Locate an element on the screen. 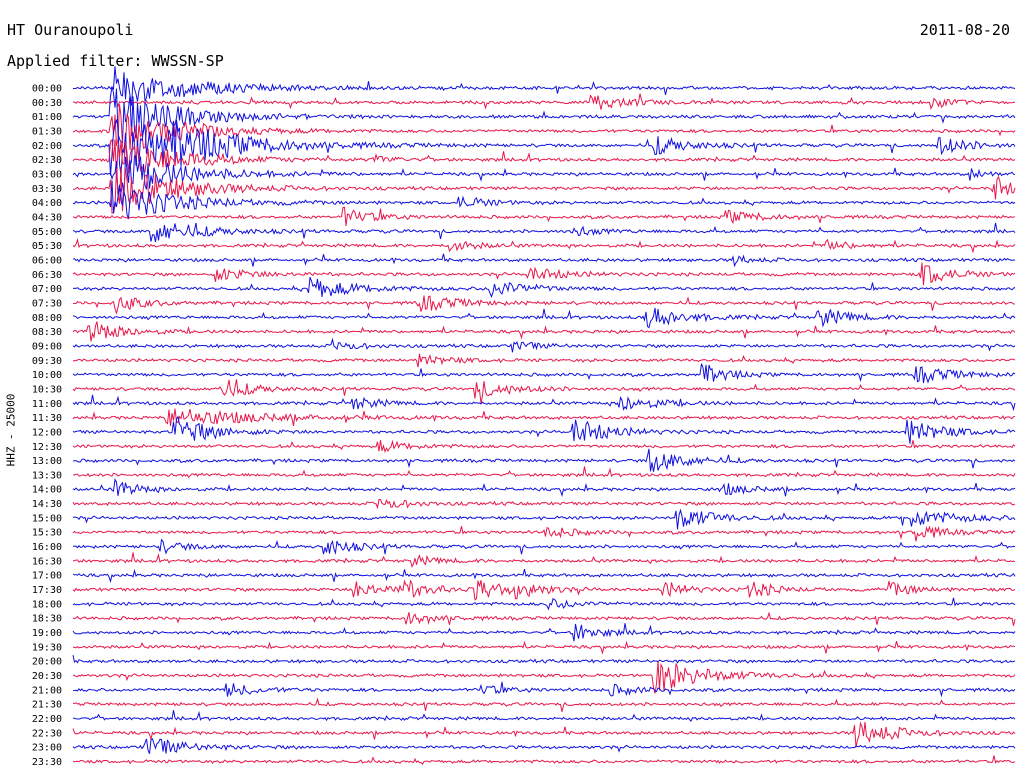  row-time-label: 09:00 is located at coordinates (47, 346).